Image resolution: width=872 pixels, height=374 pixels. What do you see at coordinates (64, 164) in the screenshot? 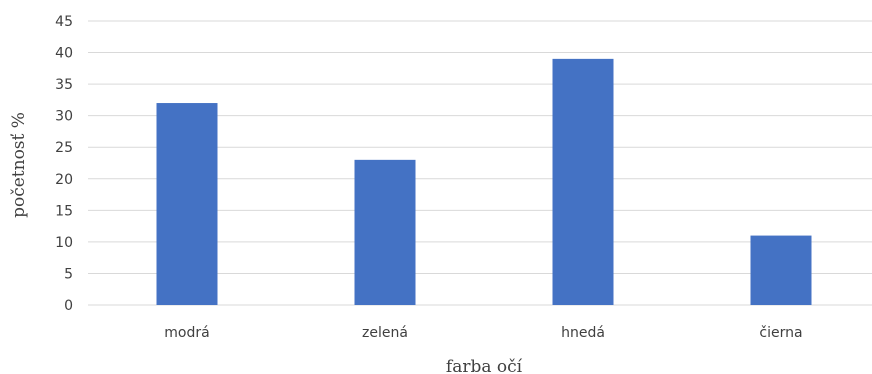
I see `y-axis-ticks: 0 5 10 15 20 25 30 35 40 45` at bounding box center [64, 164].